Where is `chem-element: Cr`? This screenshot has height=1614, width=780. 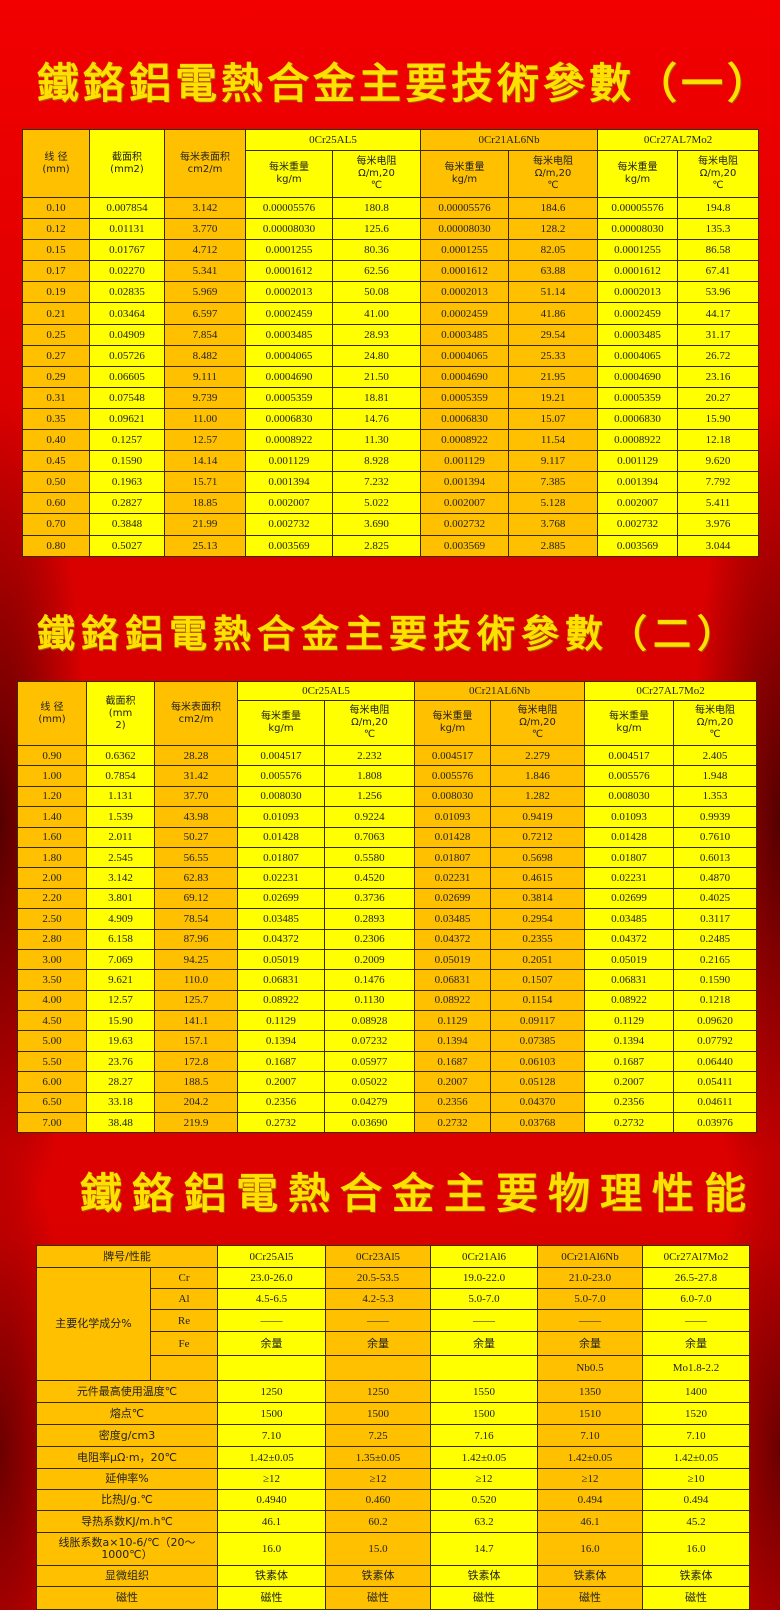
chem-element: Cr is located at coordinates (184, 1278).